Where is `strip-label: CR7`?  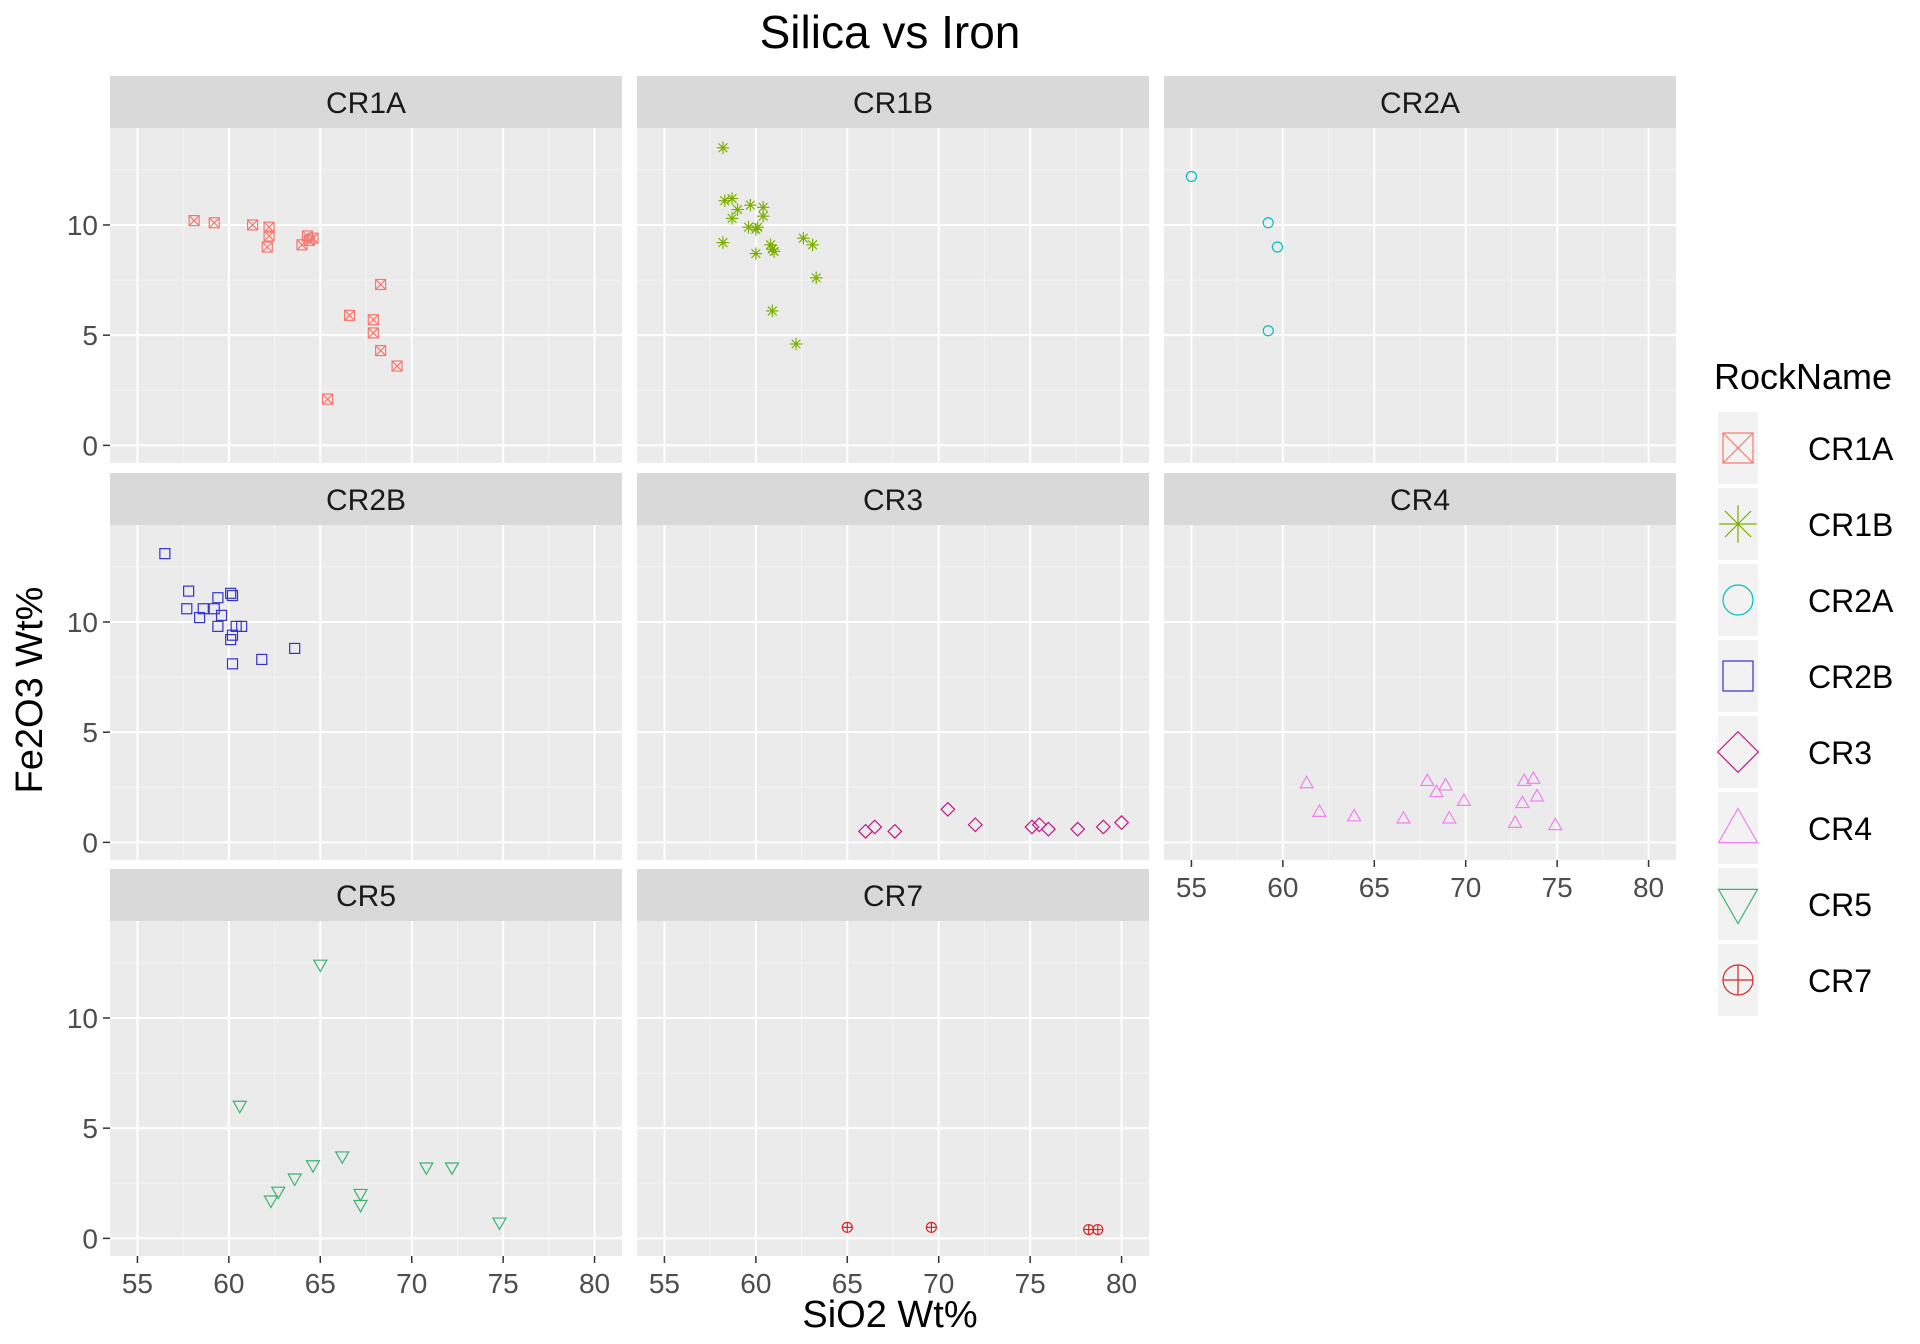 strip-label: CR7 is located at coordinates (893, 896).